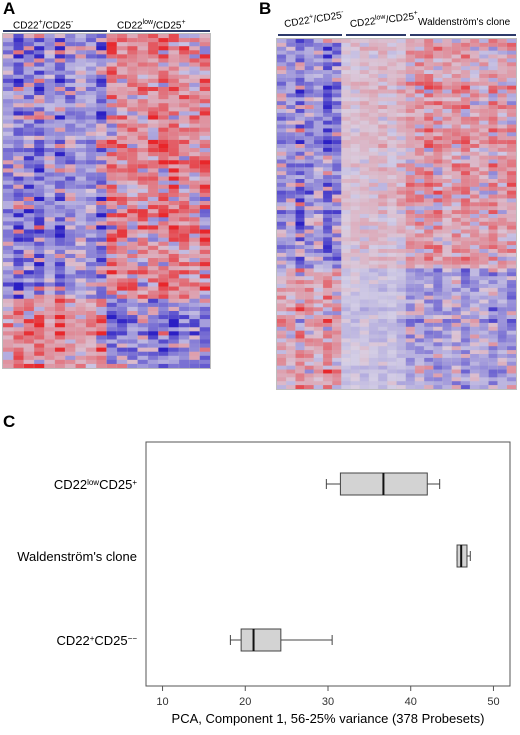 This screenshot has height=735, width=520. Describe the element at coordinates (493, 702) in the screenshot. I see `x-tick-label-50: 50` at that location.